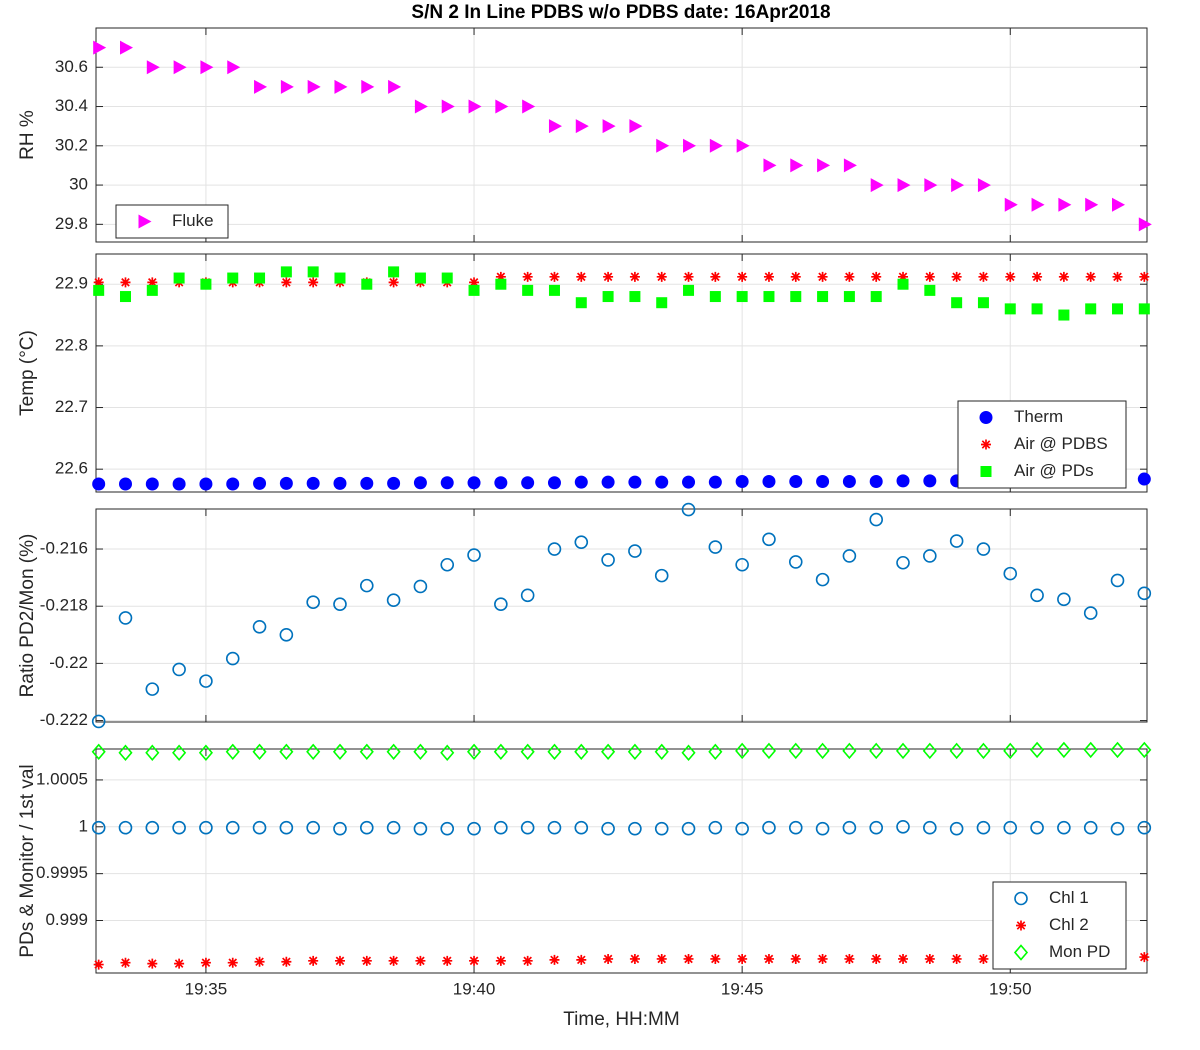 The width and height of the screenshot is (1200, 1050). I want to click on y-tick-label: 22.7, so click(71, 406).